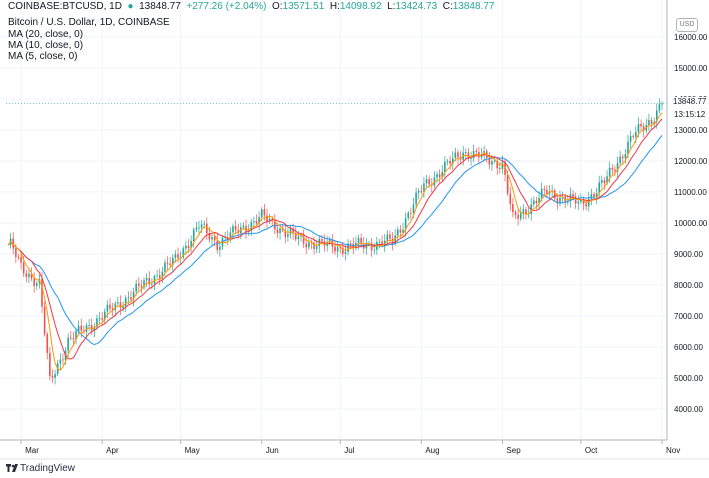 The width and height of the screenshot is (709, 478). What do you see at coordinates (416, 6) in the screenshot?
I see `low-value: 13424.73` at bounding box center [416, 6].